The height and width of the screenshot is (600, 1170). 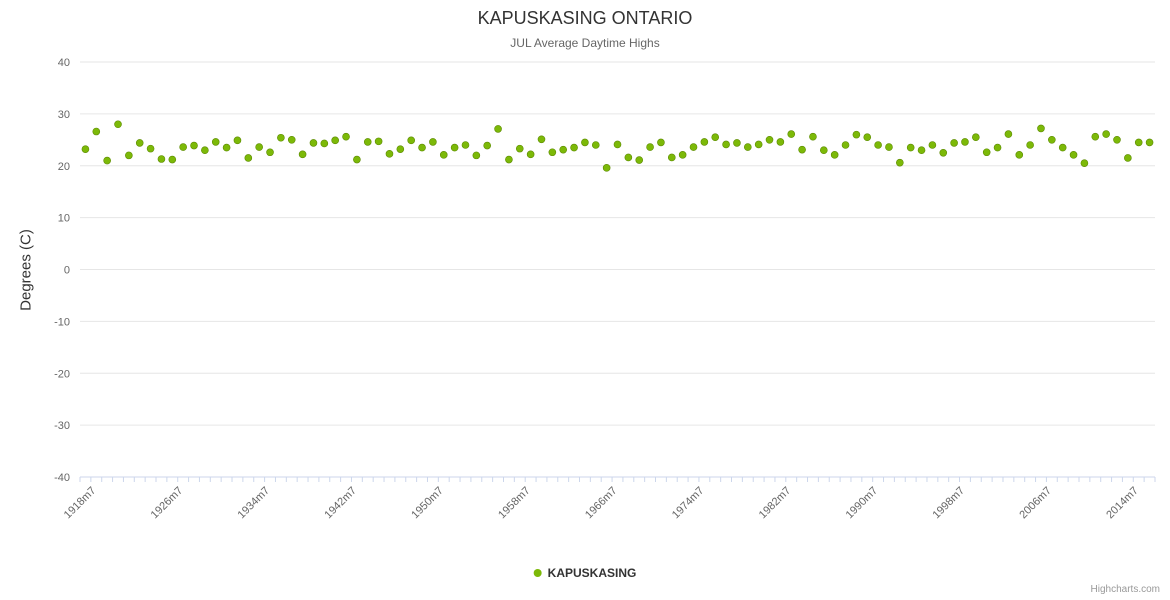 What do you see at coordinates (1125, 589) in the screenshot?
I see `highcharts-credits-link: Highcharts.com` at bounding box center [1125, 589].